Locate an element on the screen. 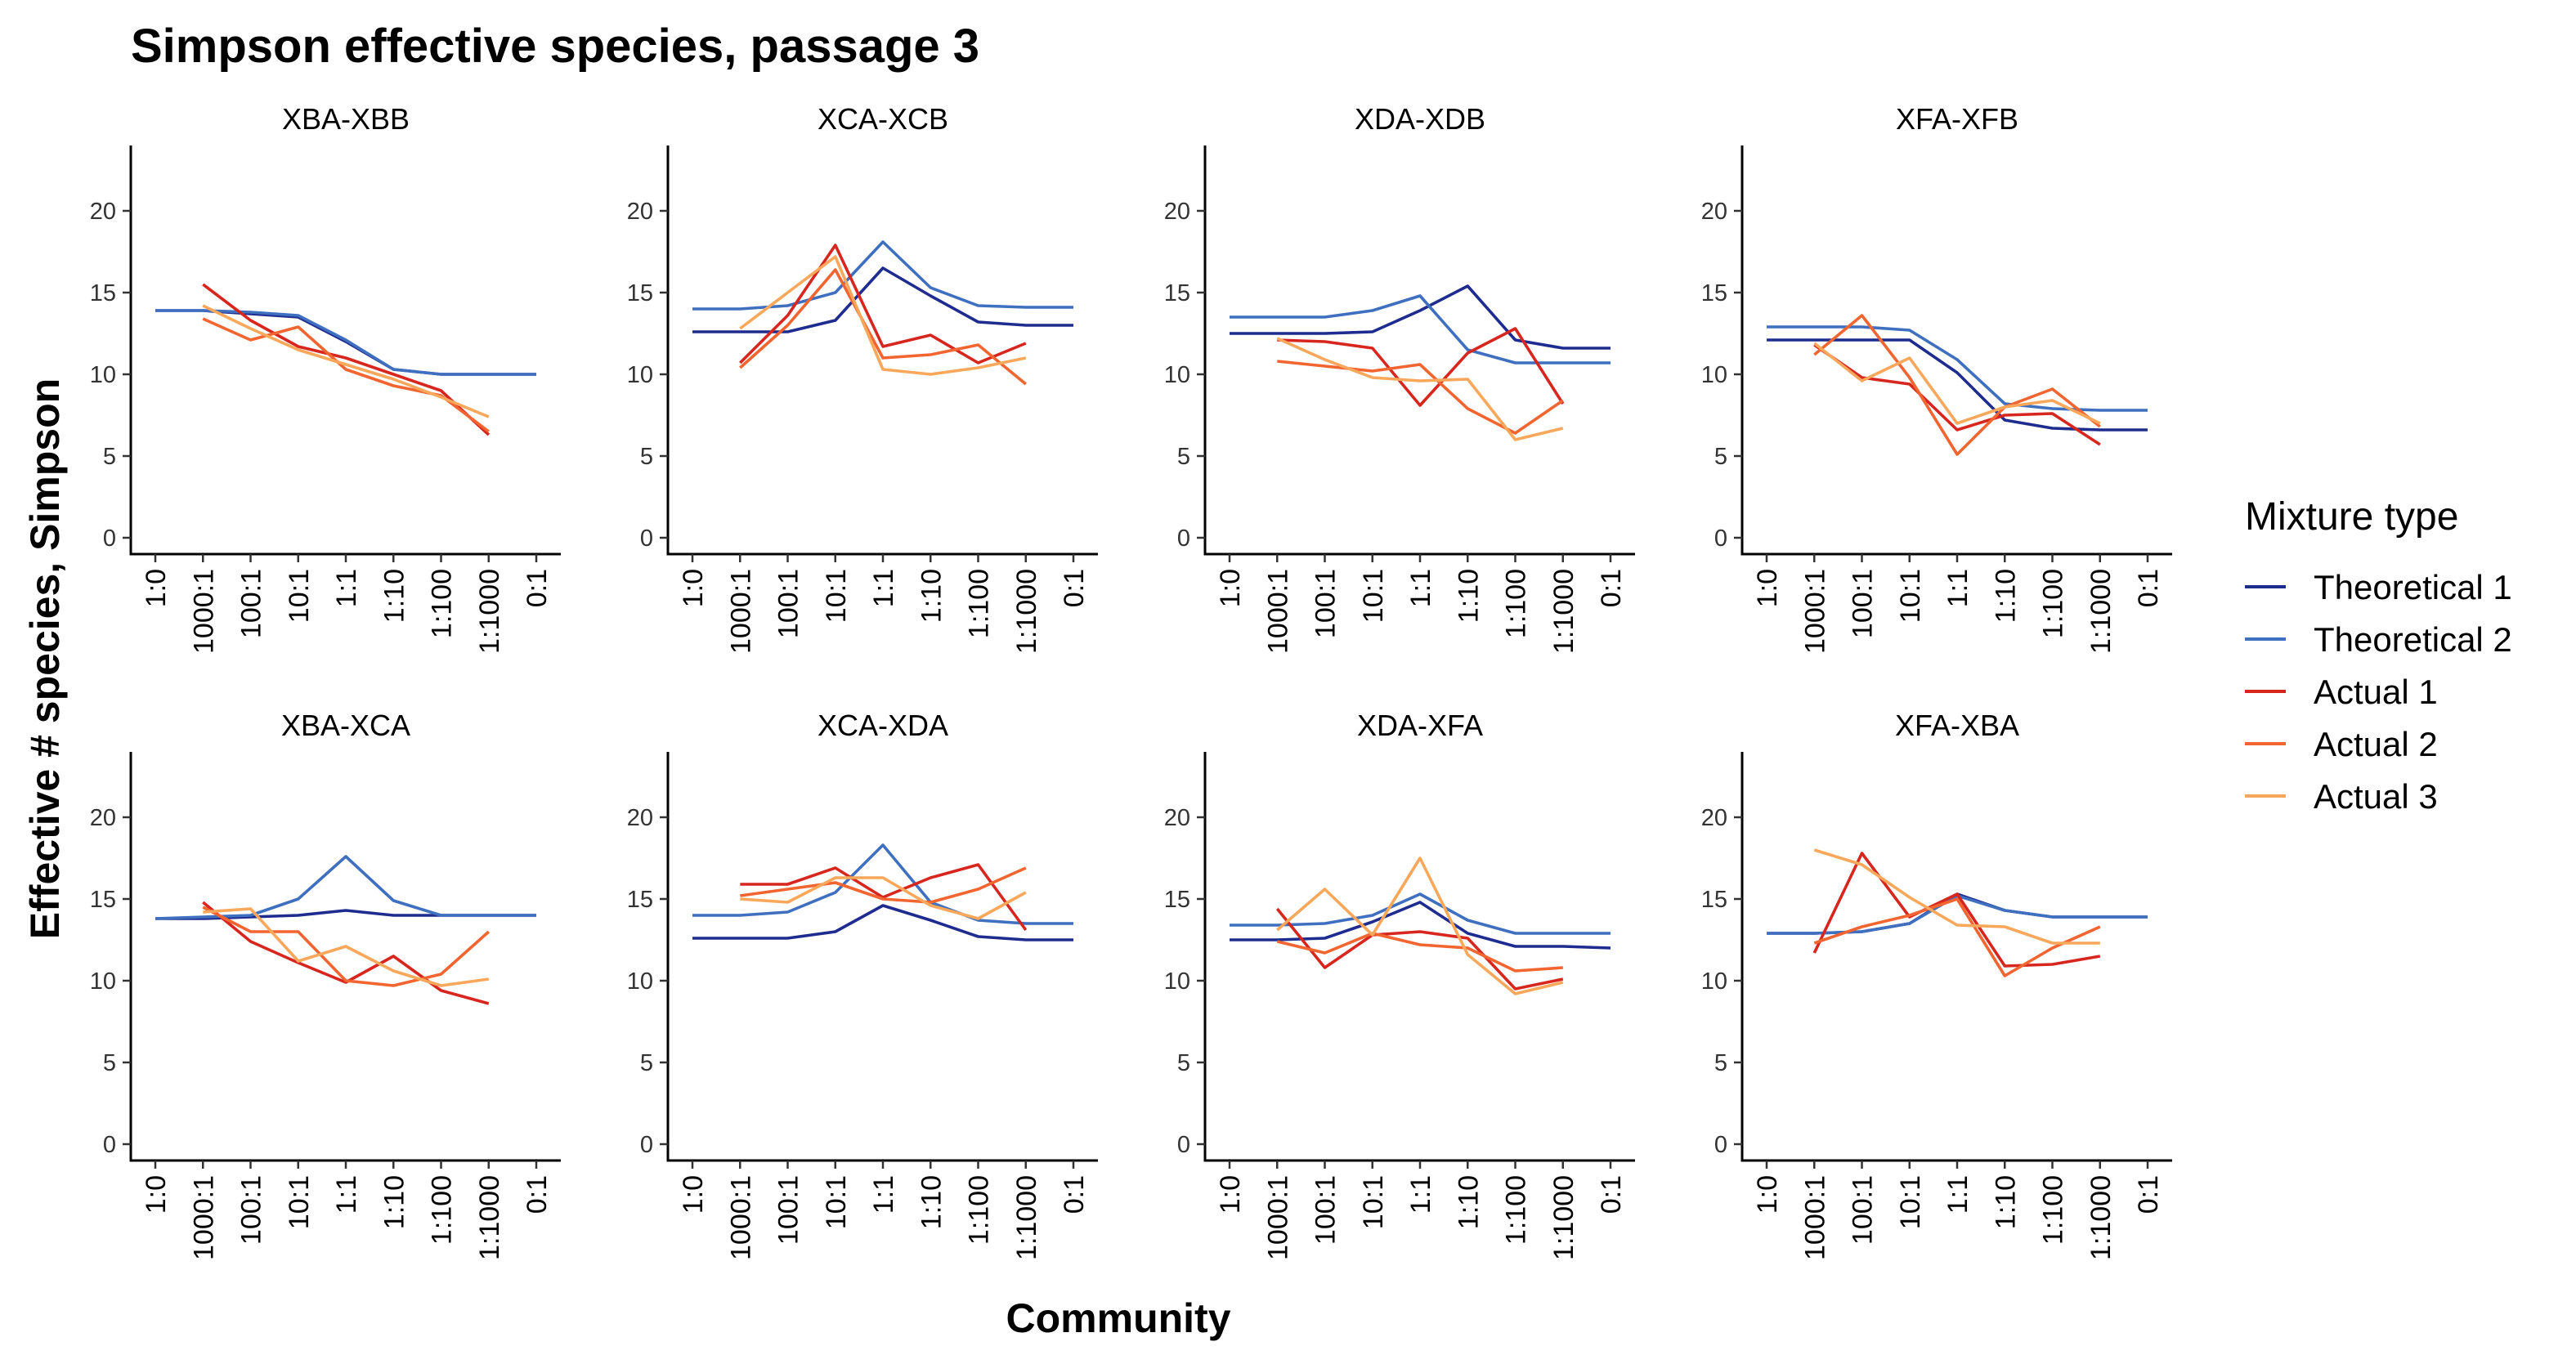 The height and width of the screenshot is (1364, 2576). facet-title: XCA-XCB is located at coordinates (883, 119).